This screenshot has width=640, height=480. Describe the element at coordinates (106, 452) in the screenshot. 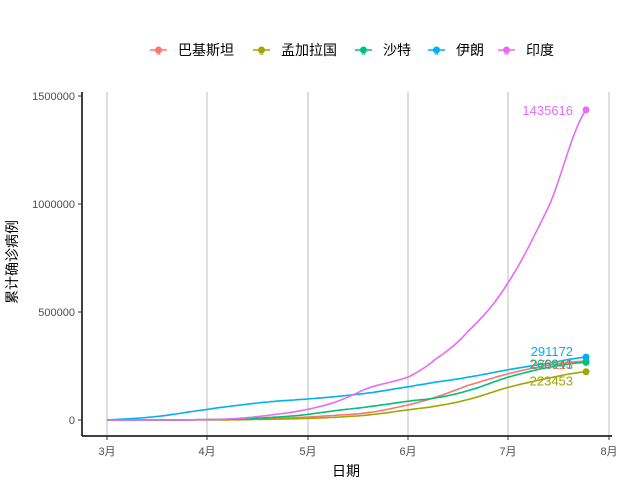

I see `x-tick-label: 3月` at that location.